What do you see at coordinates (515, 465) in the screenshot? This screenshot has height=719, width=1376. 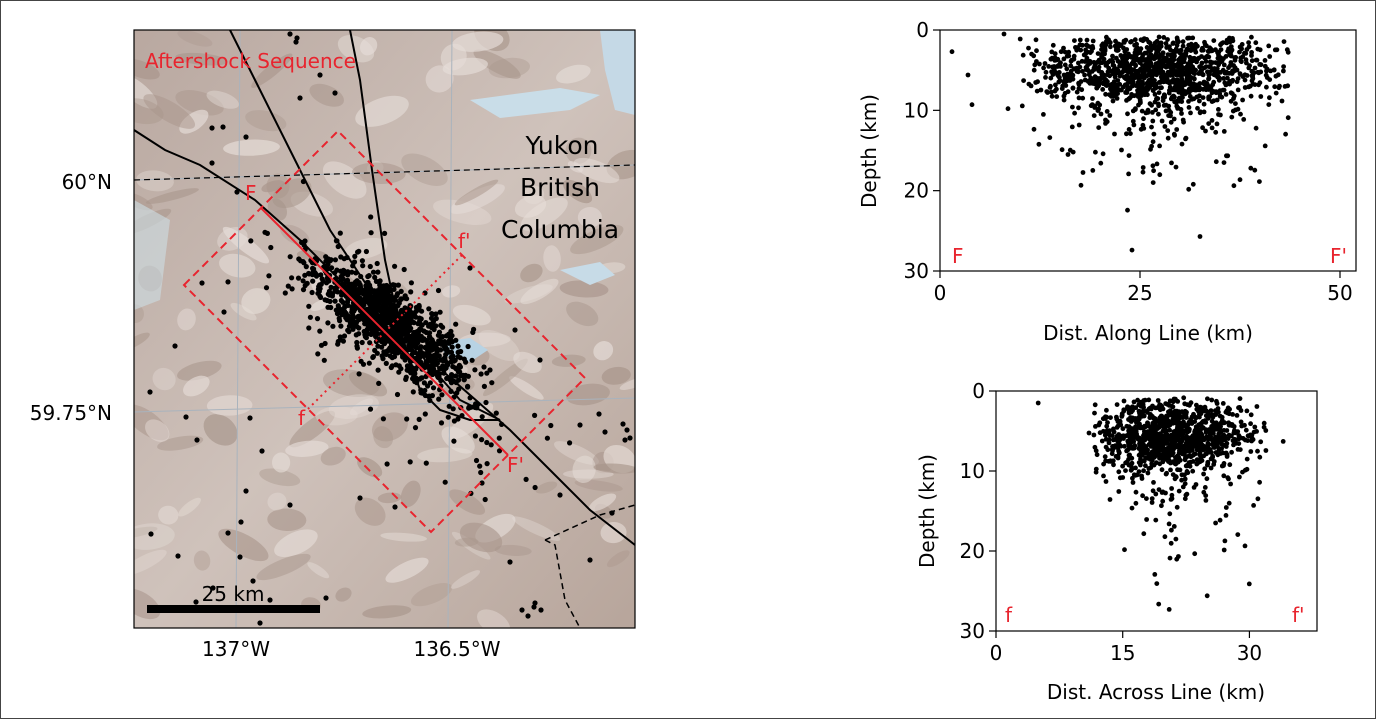 I see `section-label-F-prime: F'` at bounding box center [515, 465].